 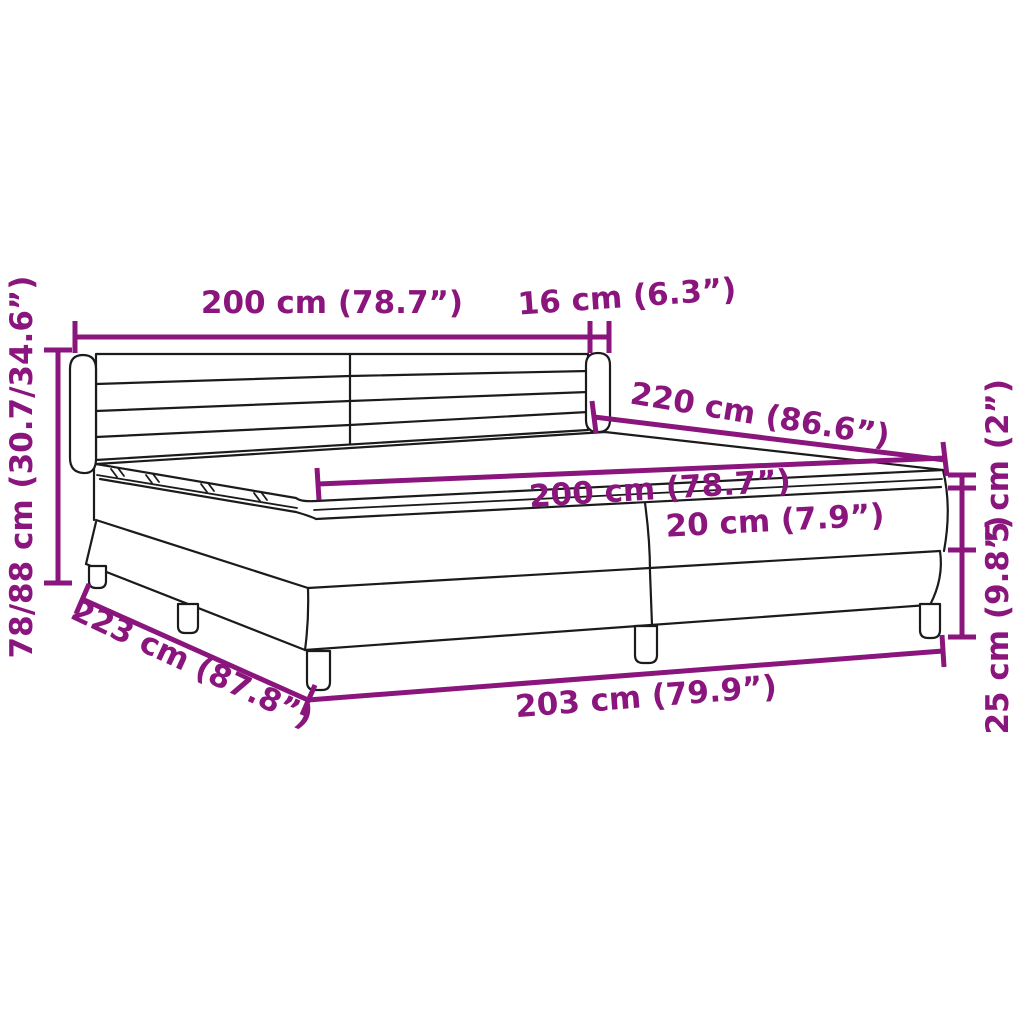 What do you see at coordinates (188, 618) in the screenshot?
I see `leg-left-middle` at bounding box center [188, 618].